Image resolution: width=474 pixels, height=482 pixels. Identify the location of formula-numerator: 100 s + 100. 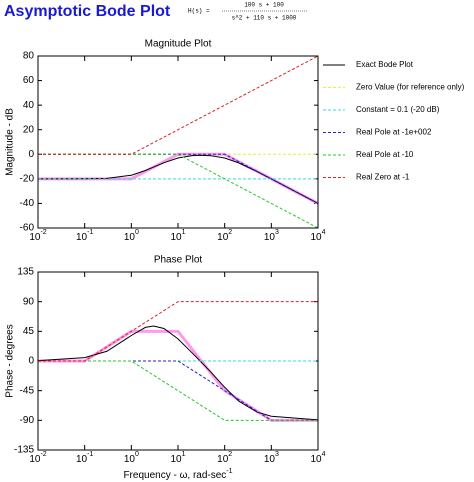
(264, 5).